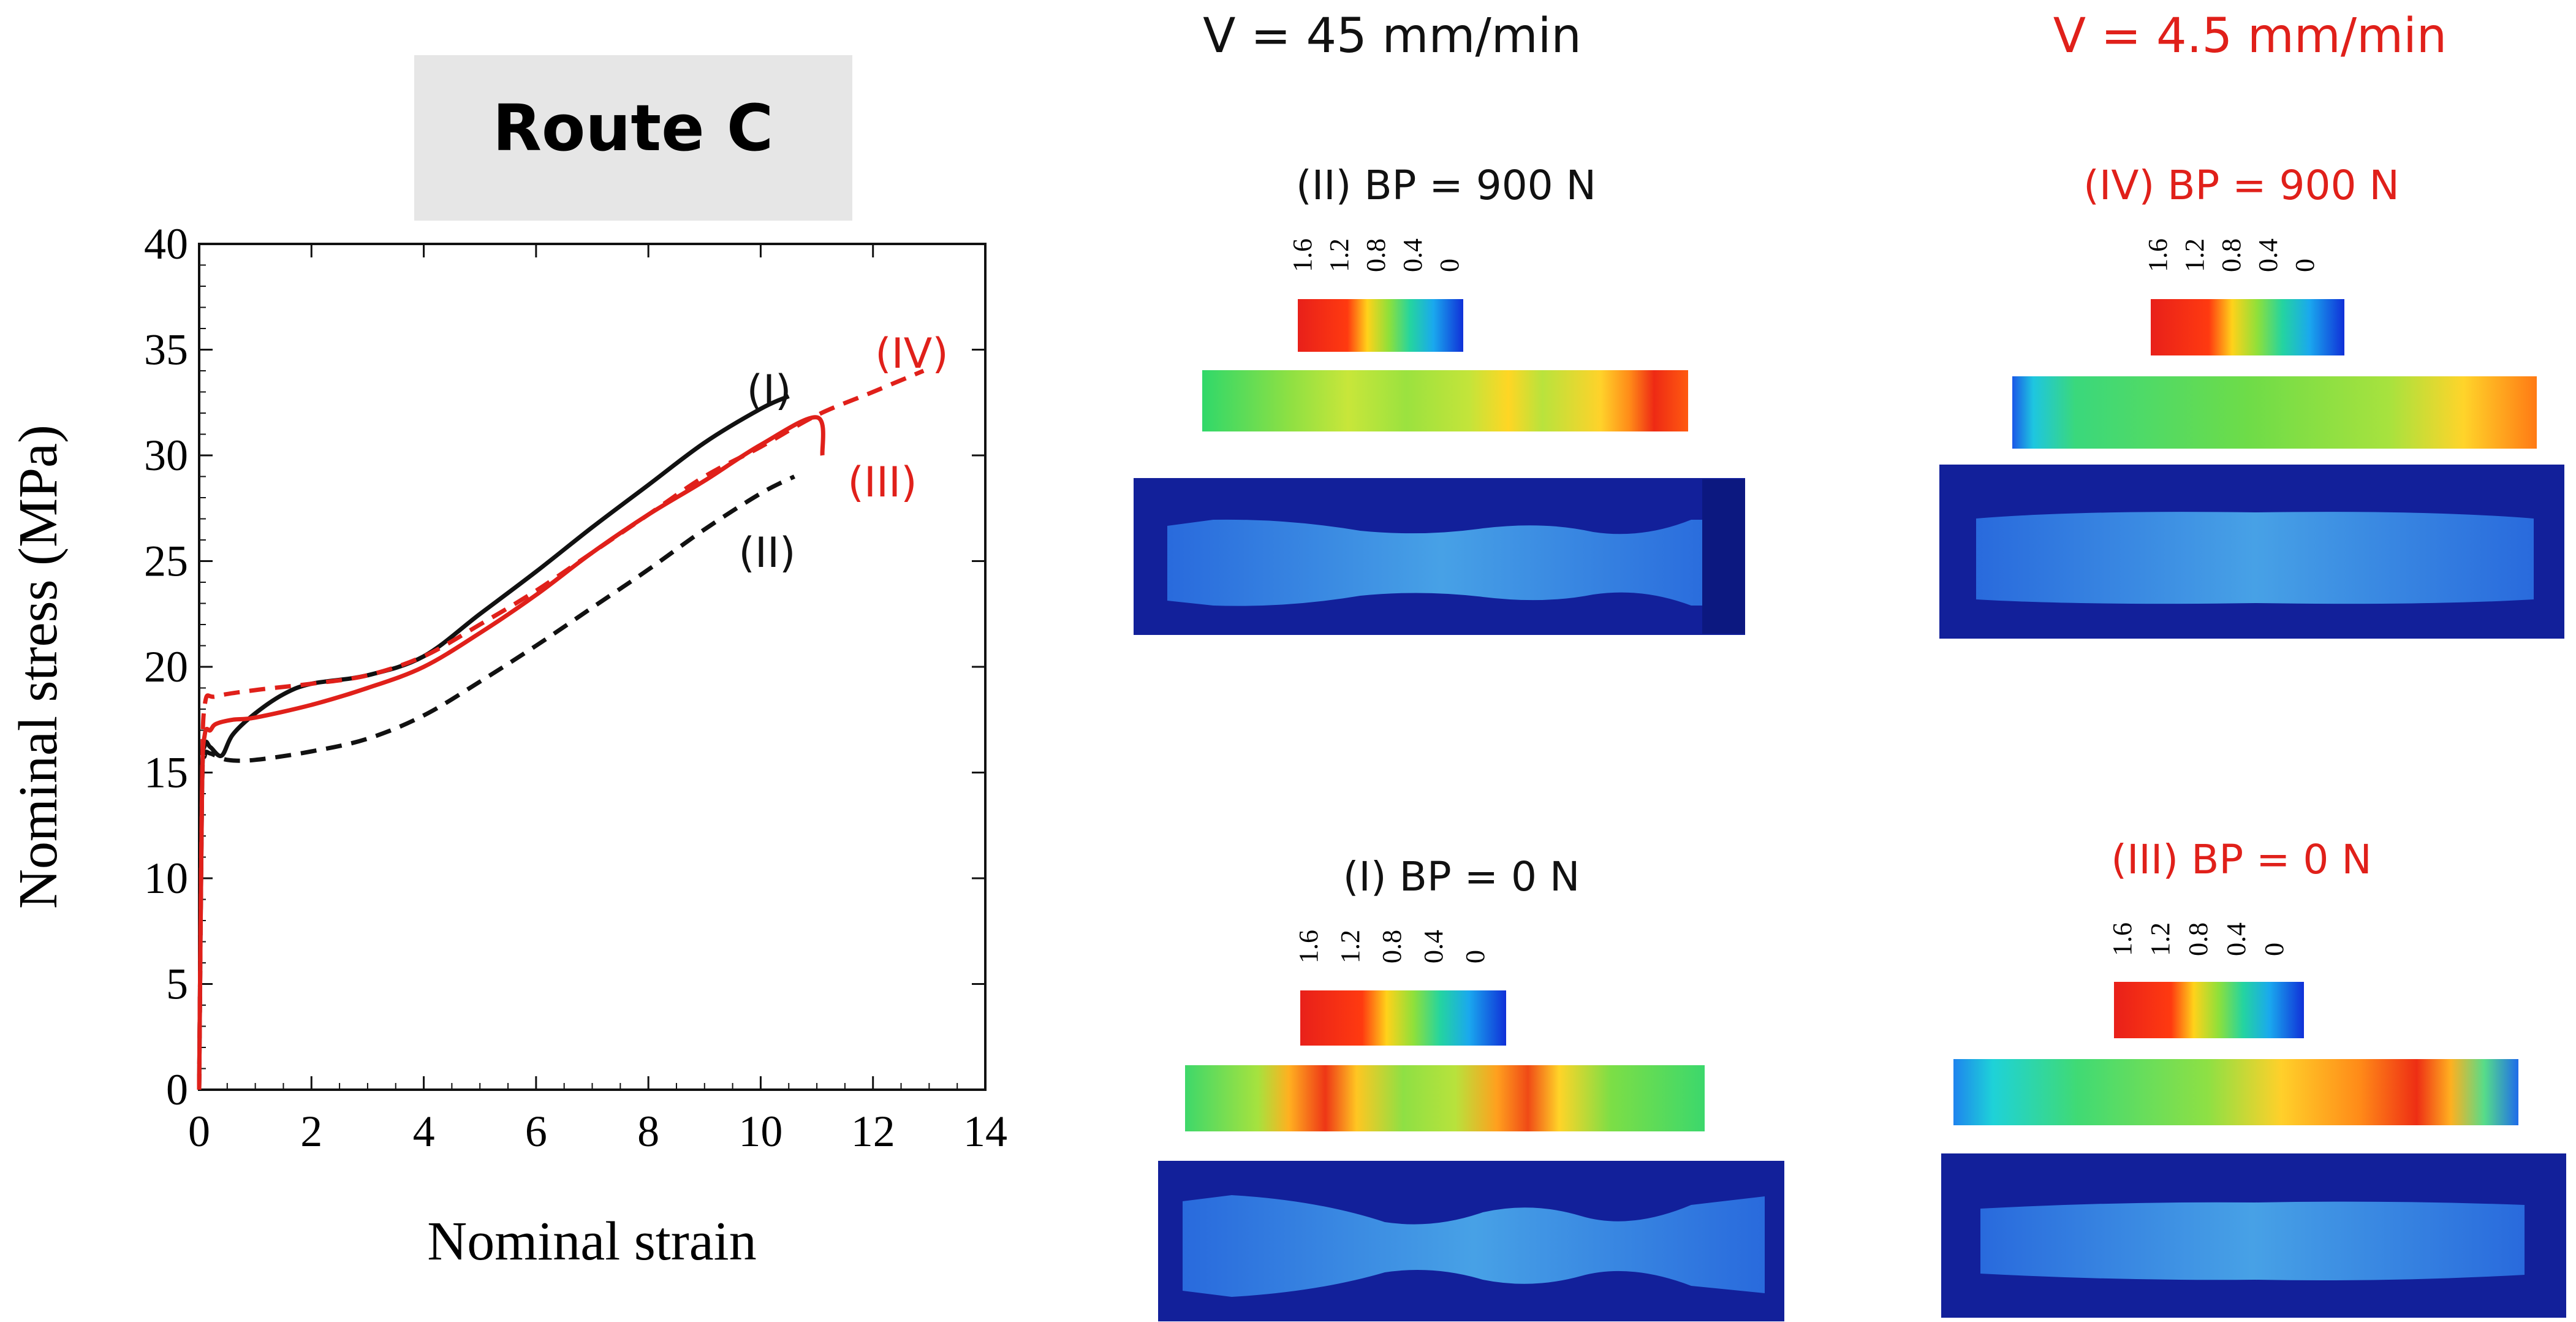 This screenshot has width=2576, height=1322. I want to click on panel-I-title: (I) BP = 0 N, so click(1462, 876).